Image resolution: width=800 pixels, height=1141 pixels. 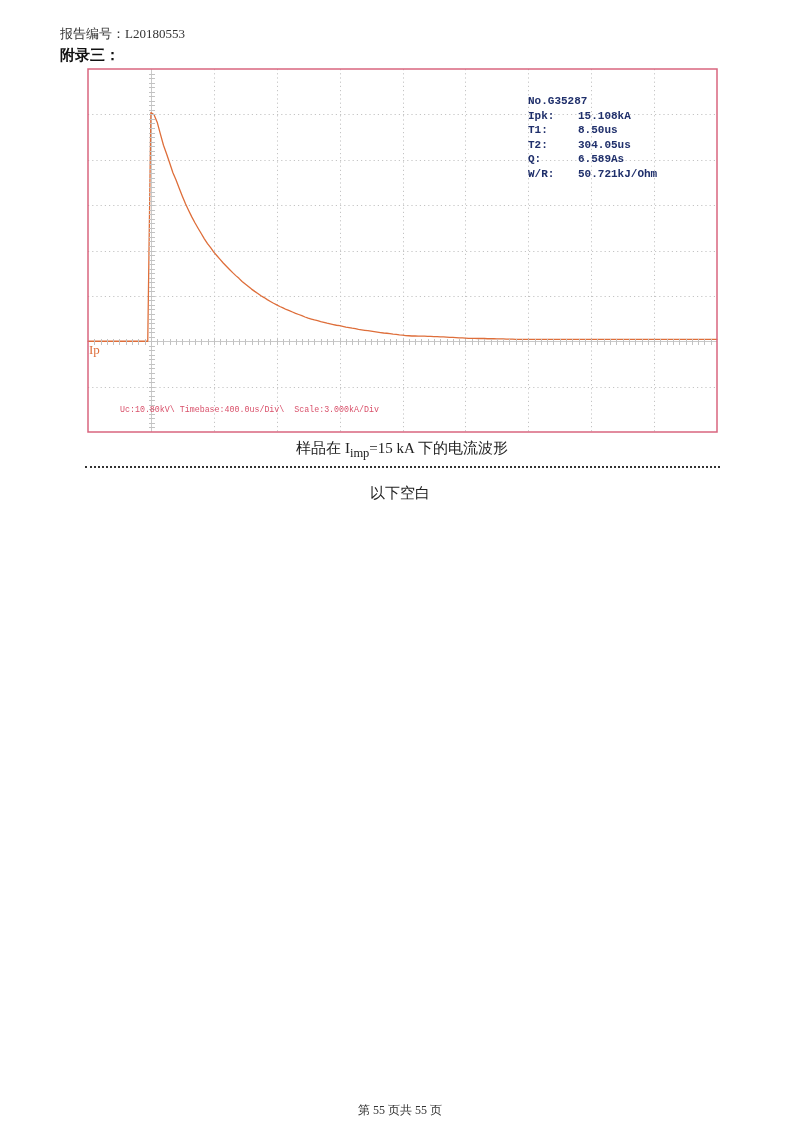 What do you see at coordinates (579, 115) in the screenshot?
I see `text: Ipk: 15.108kA` at bounding box center [579, 115].